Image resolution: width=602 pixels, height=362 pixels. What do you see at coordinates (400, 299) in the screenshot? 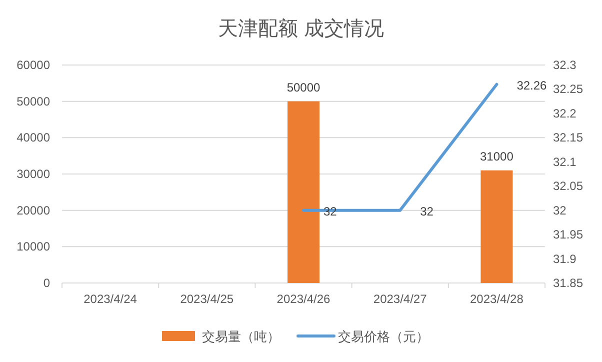
I see `x-tick-label: 2023/4/27` at bounding box center [400, 299].